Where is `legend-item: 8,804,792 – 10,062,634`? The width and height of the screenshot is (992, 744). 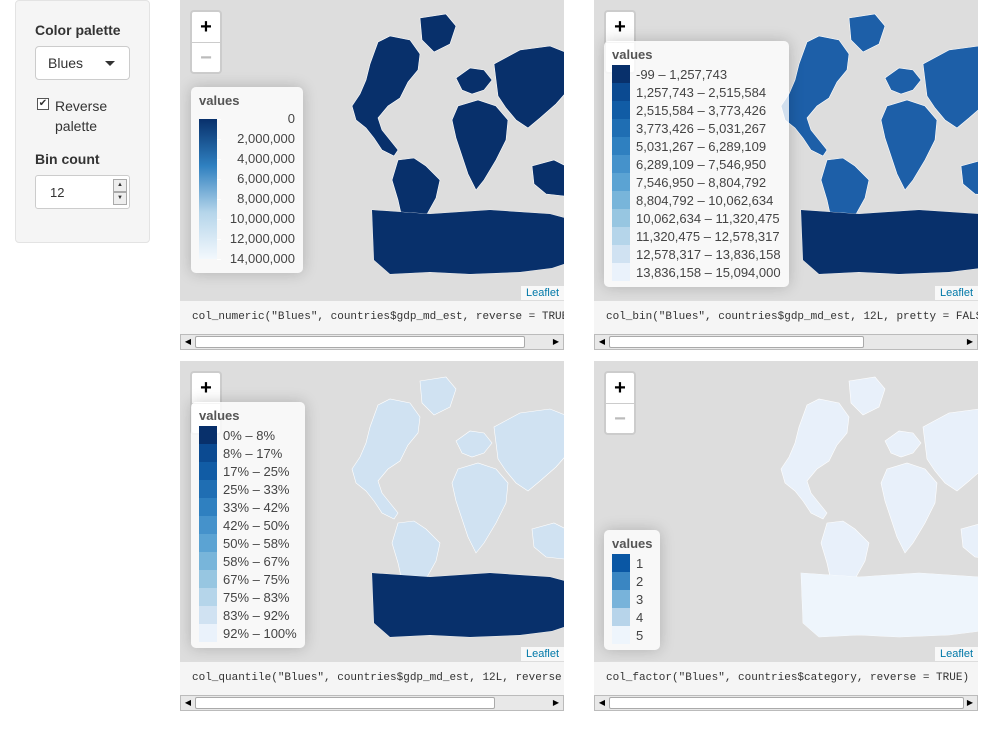
legend-item: 8,804,792 – 10,062,634 is located at coordinates (696, 200).